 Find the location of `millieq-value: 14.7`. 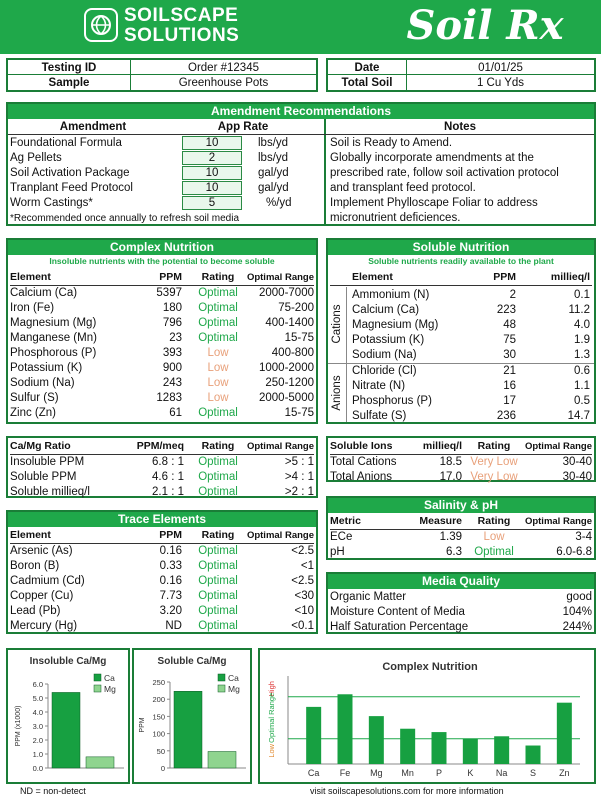

millieq-value: 14.7 is located at coordinates (578, 416).